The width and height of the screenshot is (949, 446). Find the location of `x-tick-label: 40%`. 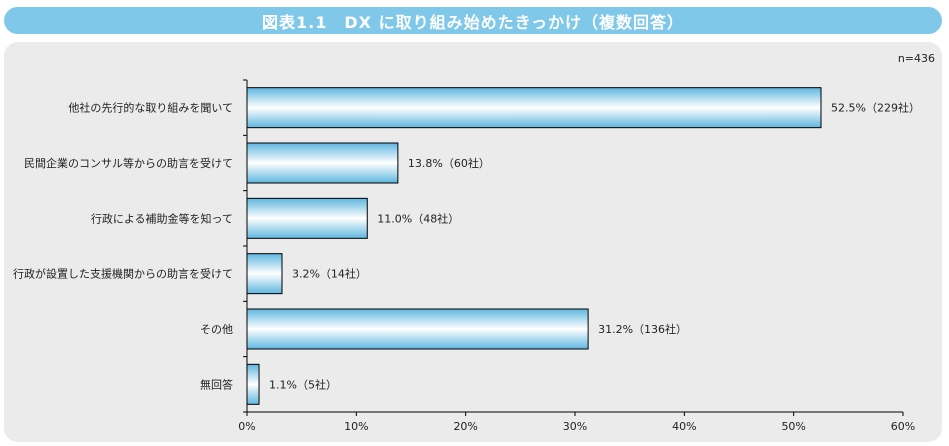

x-tick-label: 40% is located at coordinates (684, 426).